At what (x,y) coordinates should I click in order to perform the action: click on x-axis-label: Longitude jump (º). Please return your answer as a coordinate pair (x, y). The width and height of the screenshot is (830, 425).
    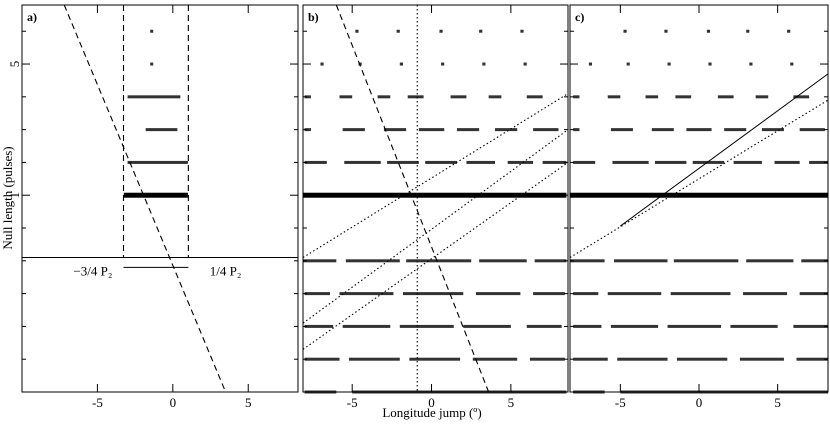
    Looking at the image, I should click on (431, 412).